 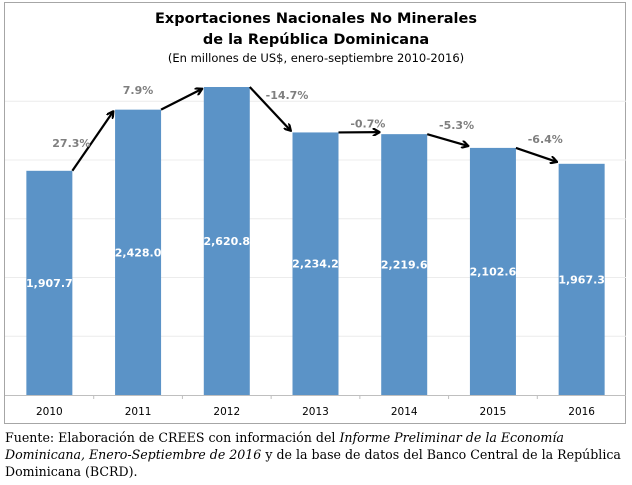 What do you see at coordinates (49, 412) in the screenshot?
I see `x-tick-label-2010: 2010` at bounding box center [49, 412].